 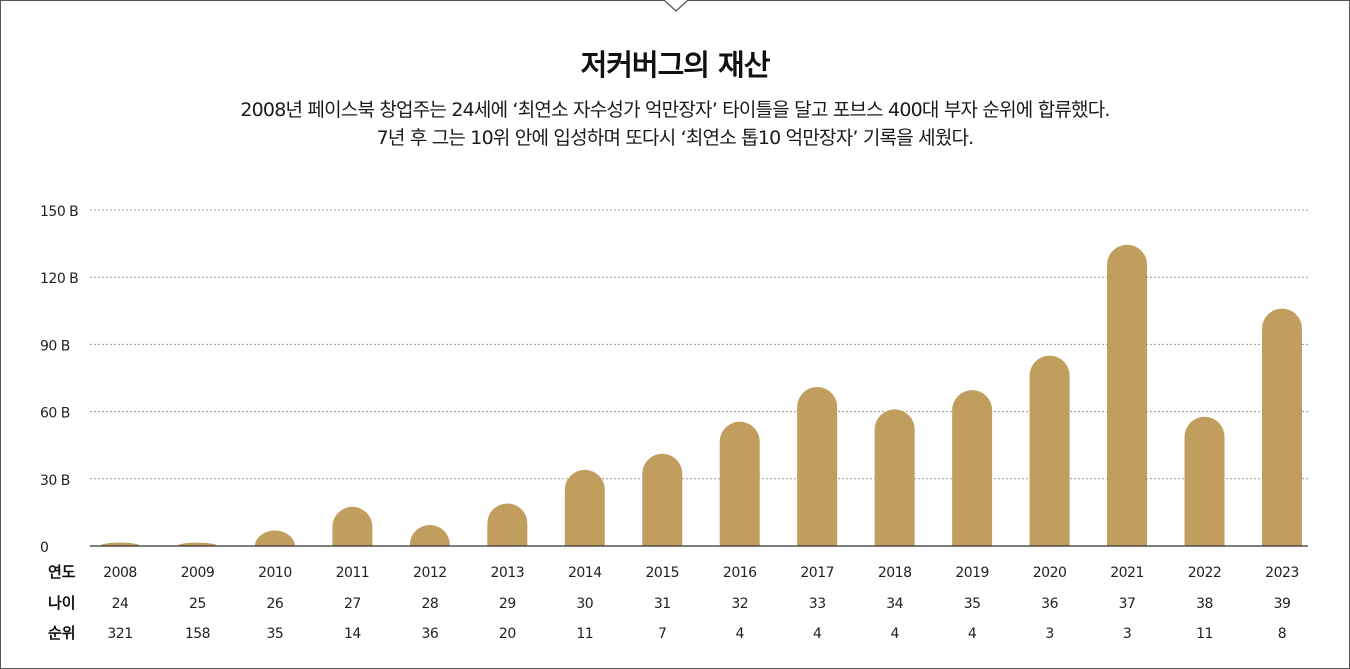 I want to click on y-tick-label: 30 B, so click(x=55, y=481).